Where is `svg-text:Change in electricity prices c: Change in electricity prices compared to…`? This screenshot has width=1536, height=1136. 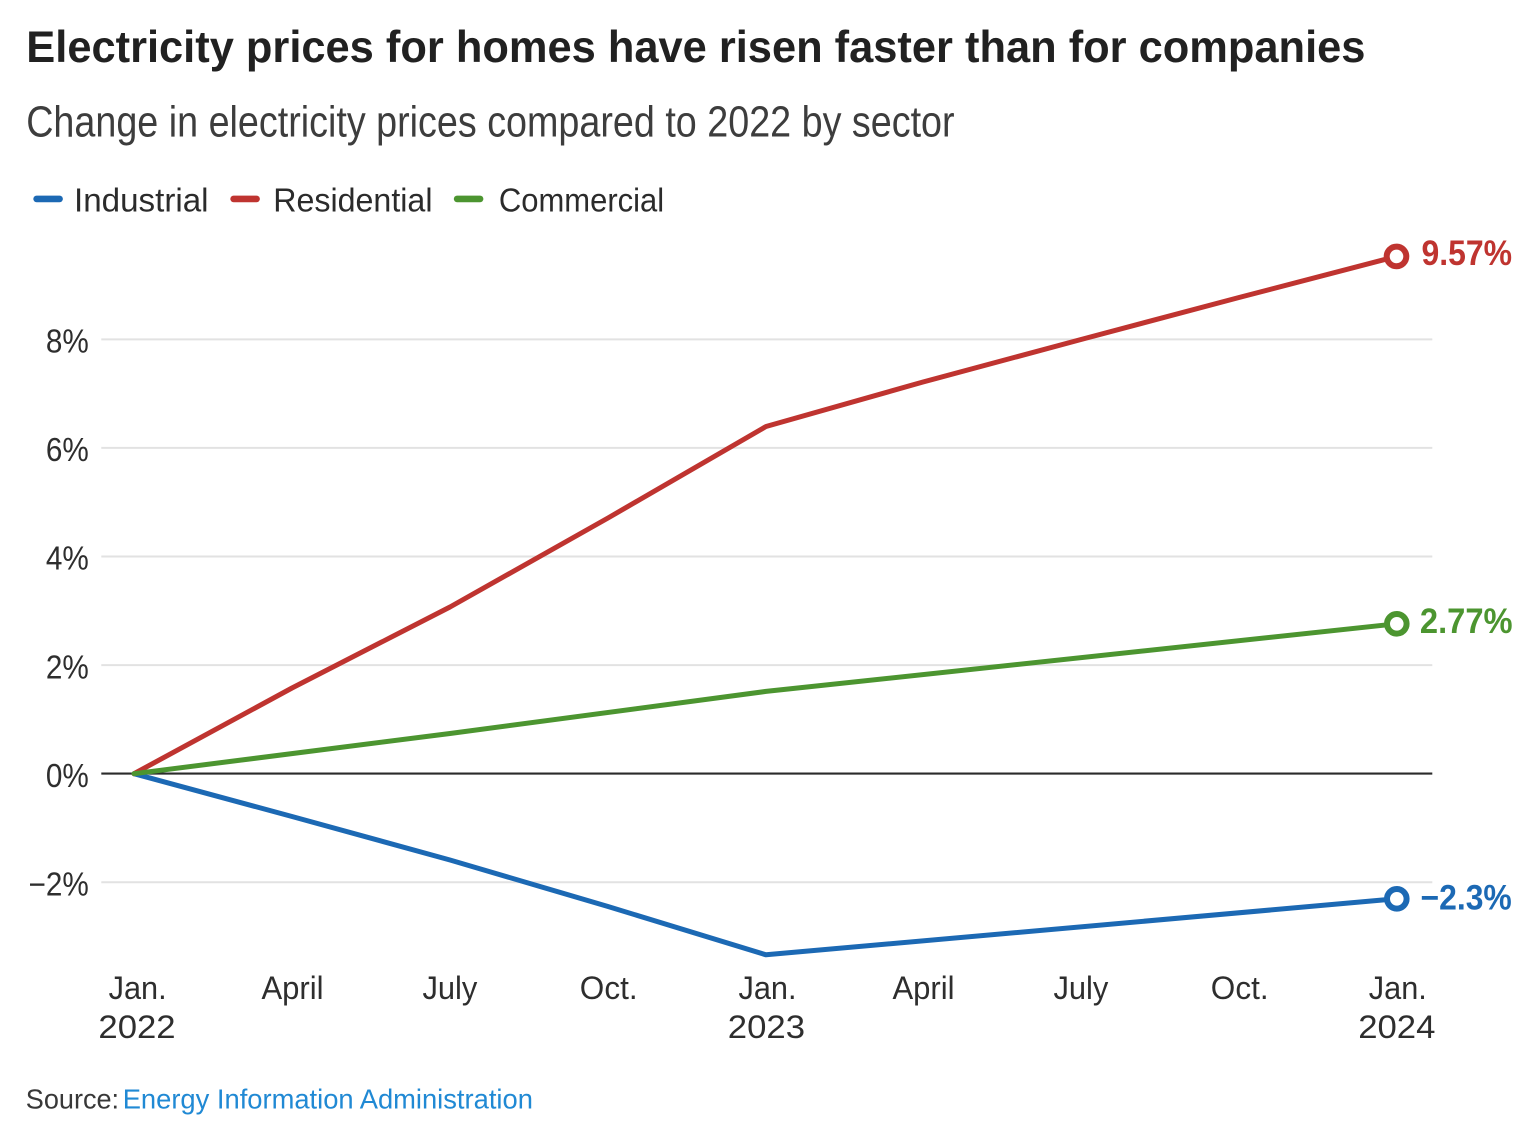
svg-text:Change in electricity prices c: Change in electricity prices compared to… is located at coordinates (490, 121).